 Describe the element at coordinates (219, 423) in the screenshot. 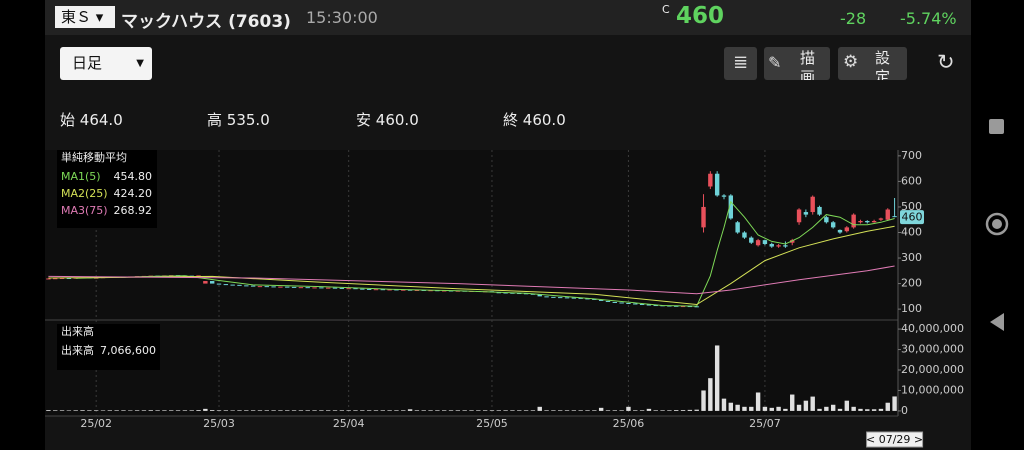

I see `x-tick-label: 25/03` at that location.